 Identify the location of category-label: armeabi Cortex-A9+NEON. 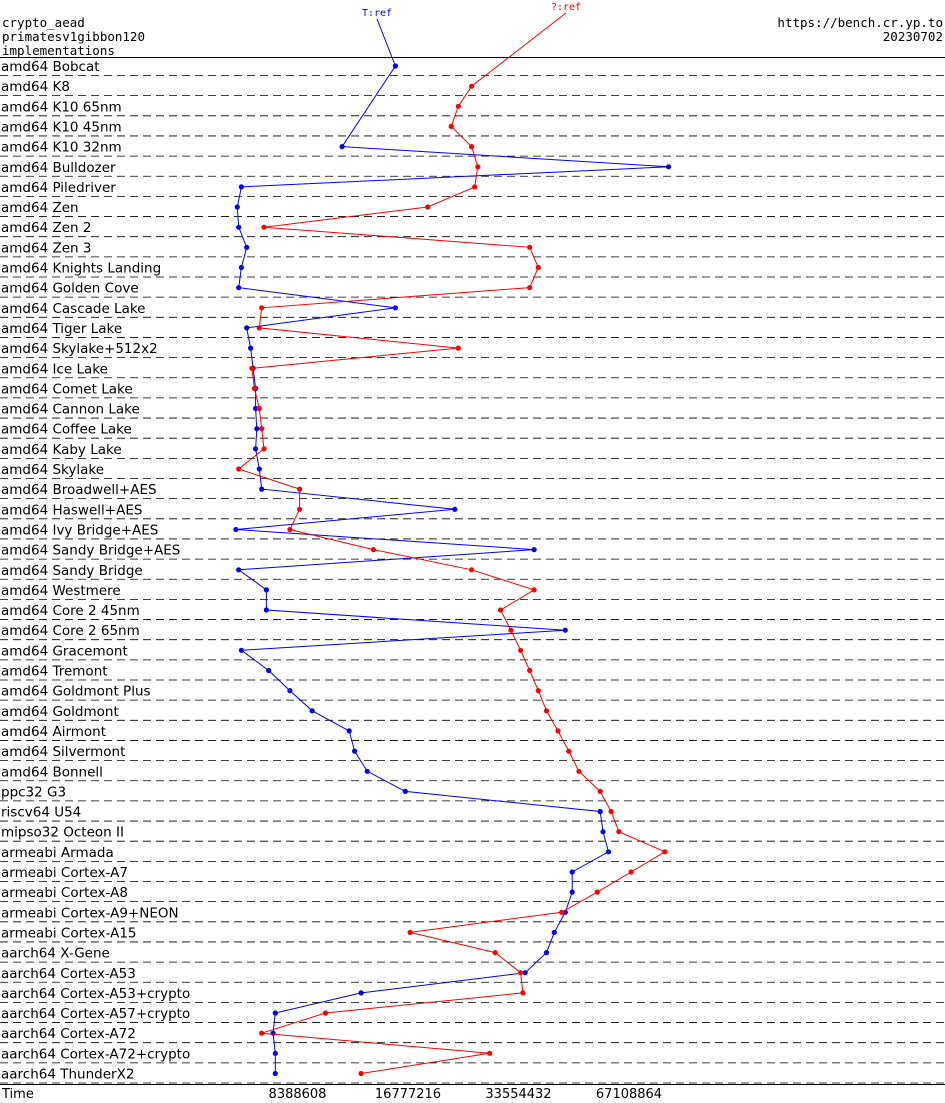
(90, 913).